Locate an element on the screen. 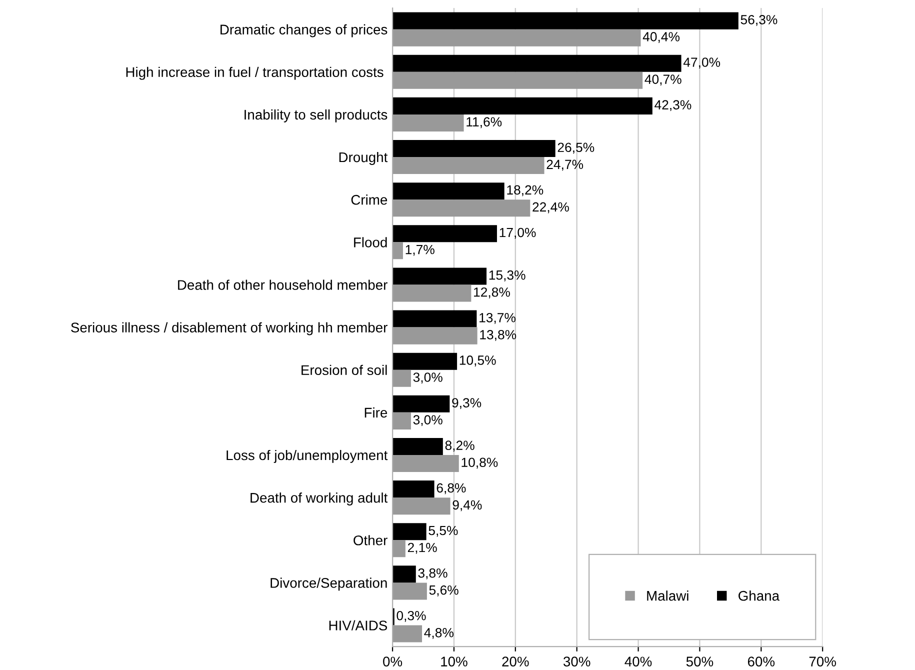 This screenshot has height=670, width=915. y-tick-label: Serious illness / disablement of working hh member is located at coordinates (229, 329).